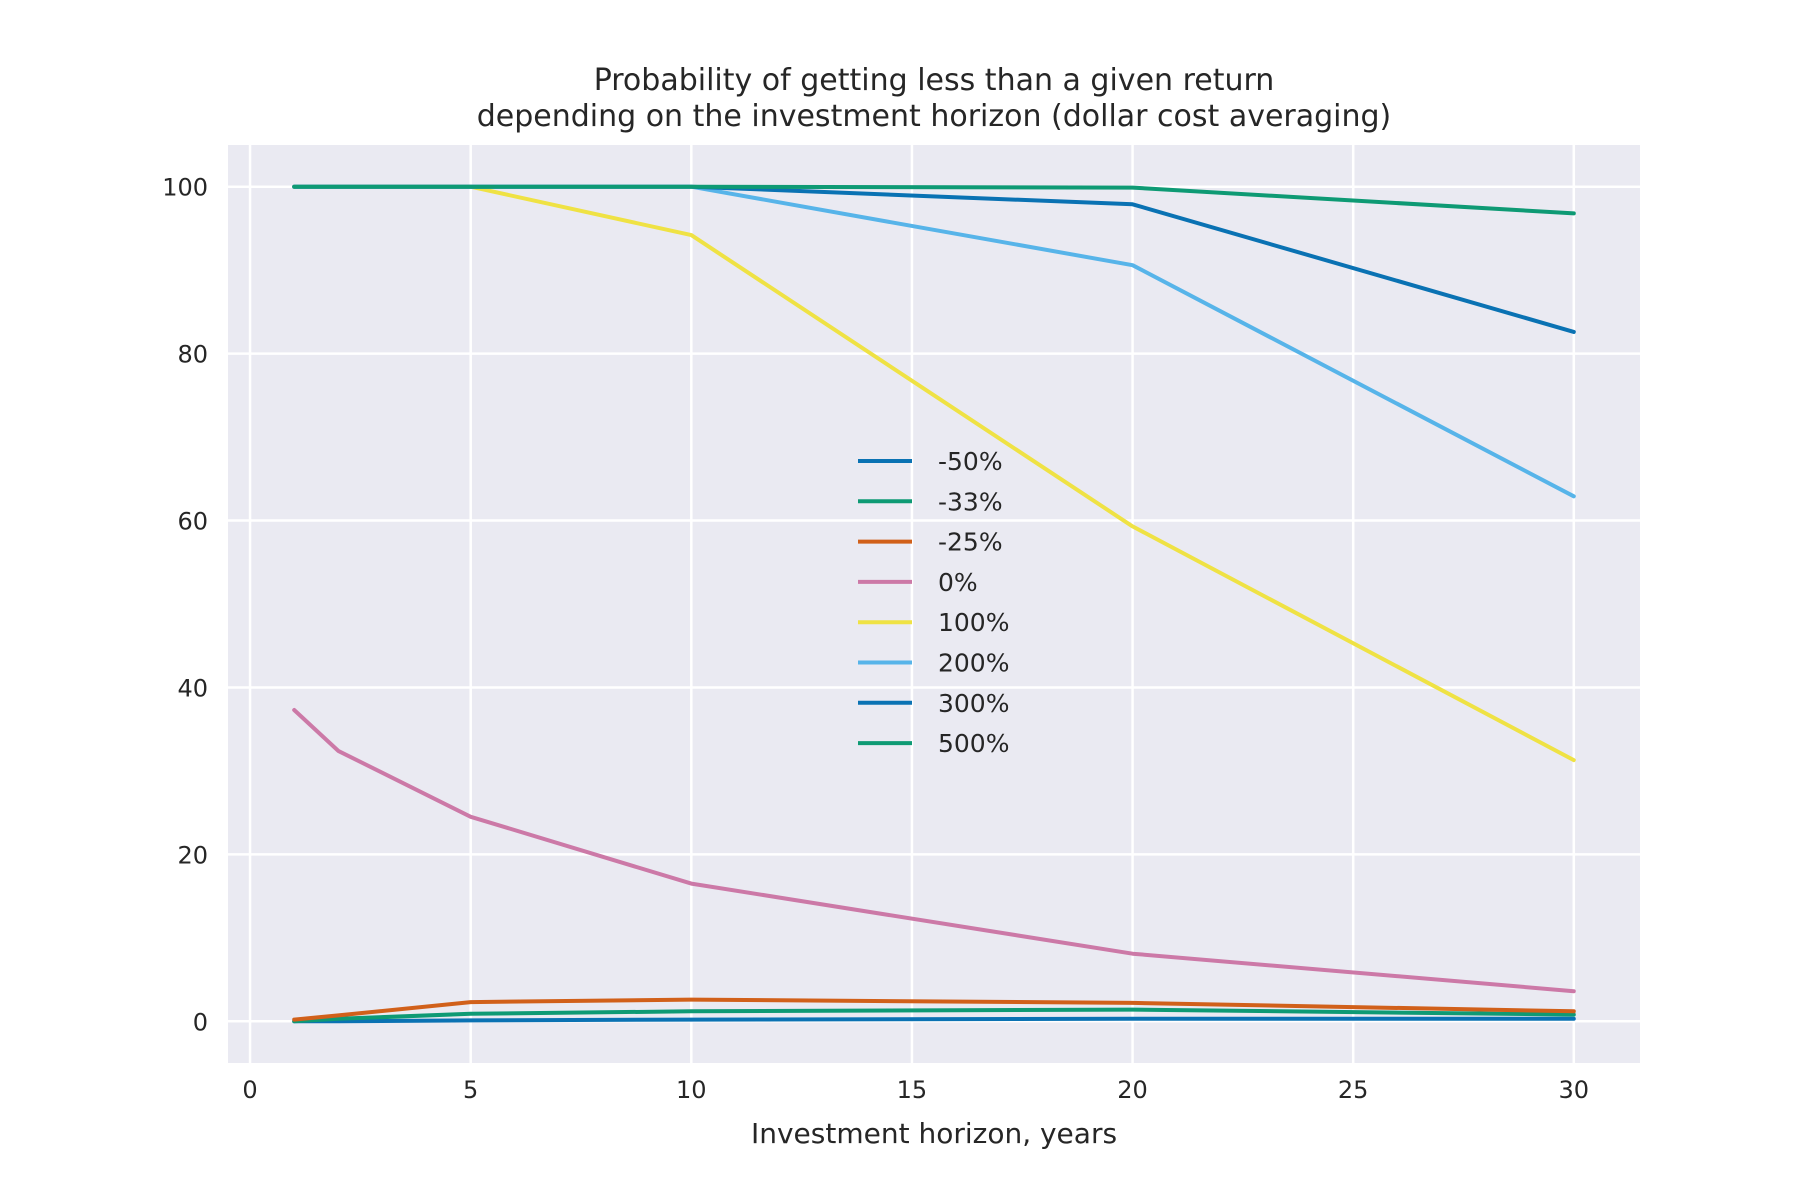 This screenshot has width=1800, height=1200. Describe the element at coordinates (470, 1090) in the screenshot. I see `x-tick-label: 5` at that location.